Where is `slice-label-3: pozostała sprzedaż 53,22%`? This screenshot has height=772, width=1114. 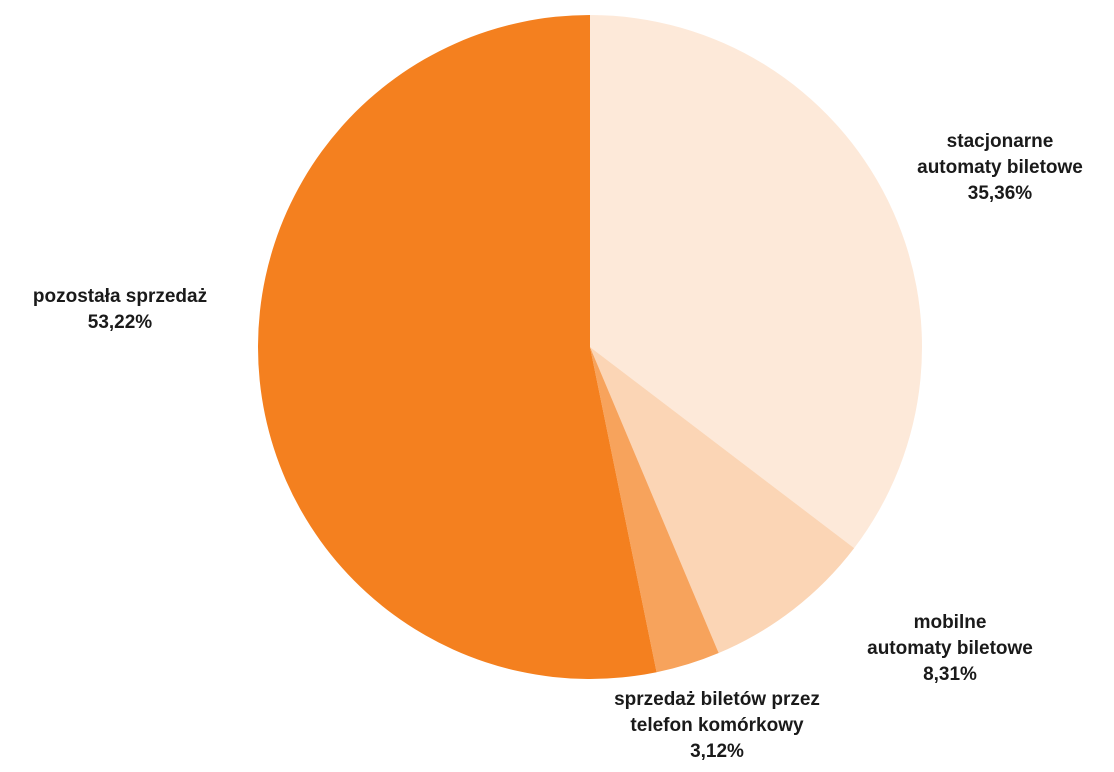
slice-label-3: pozostała sprzedaż 53,22% is located at coordinates (120, 309).